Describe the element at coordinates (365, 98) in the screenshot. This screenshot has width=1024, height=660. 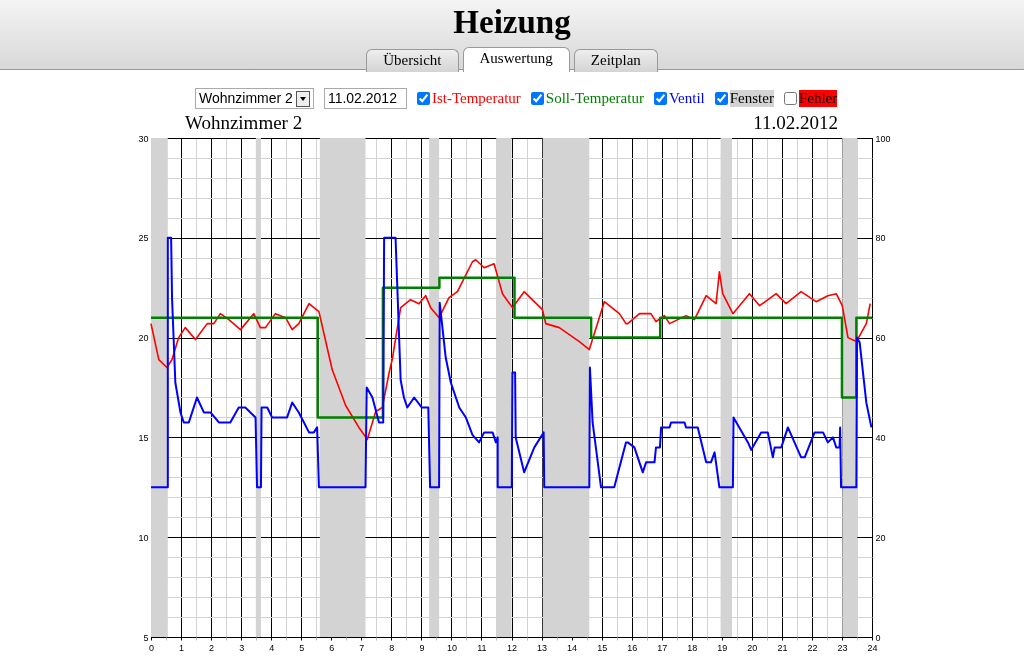
I see `date-field: 11.02.2012` at that location.